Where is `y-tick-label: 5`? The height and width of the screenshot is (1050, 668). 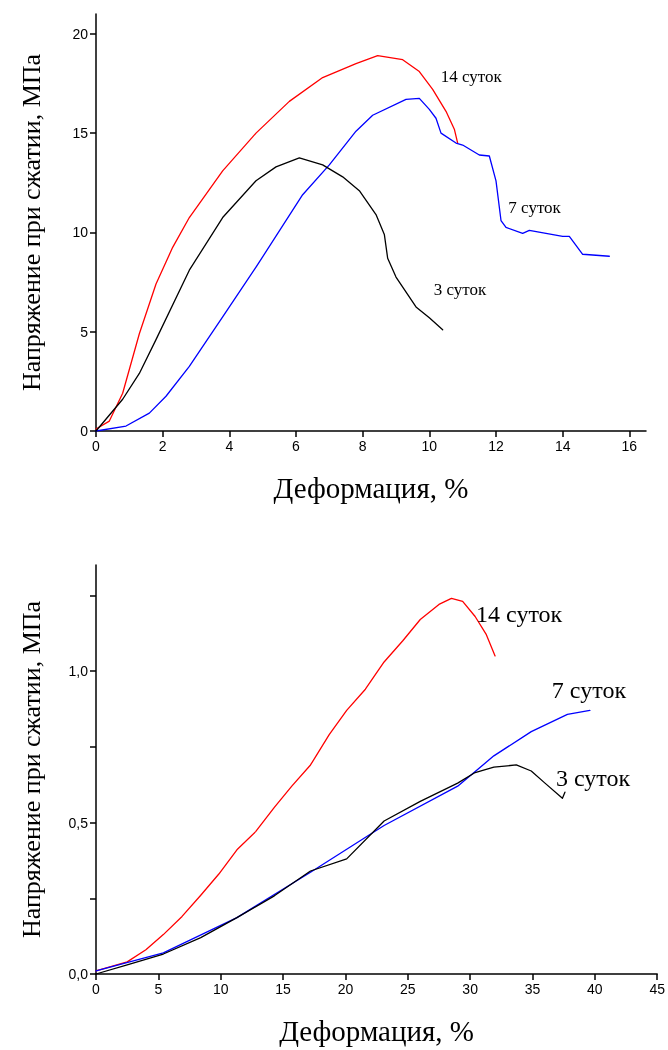
y-tick-label: 5 is located at coordinates (84, 331).